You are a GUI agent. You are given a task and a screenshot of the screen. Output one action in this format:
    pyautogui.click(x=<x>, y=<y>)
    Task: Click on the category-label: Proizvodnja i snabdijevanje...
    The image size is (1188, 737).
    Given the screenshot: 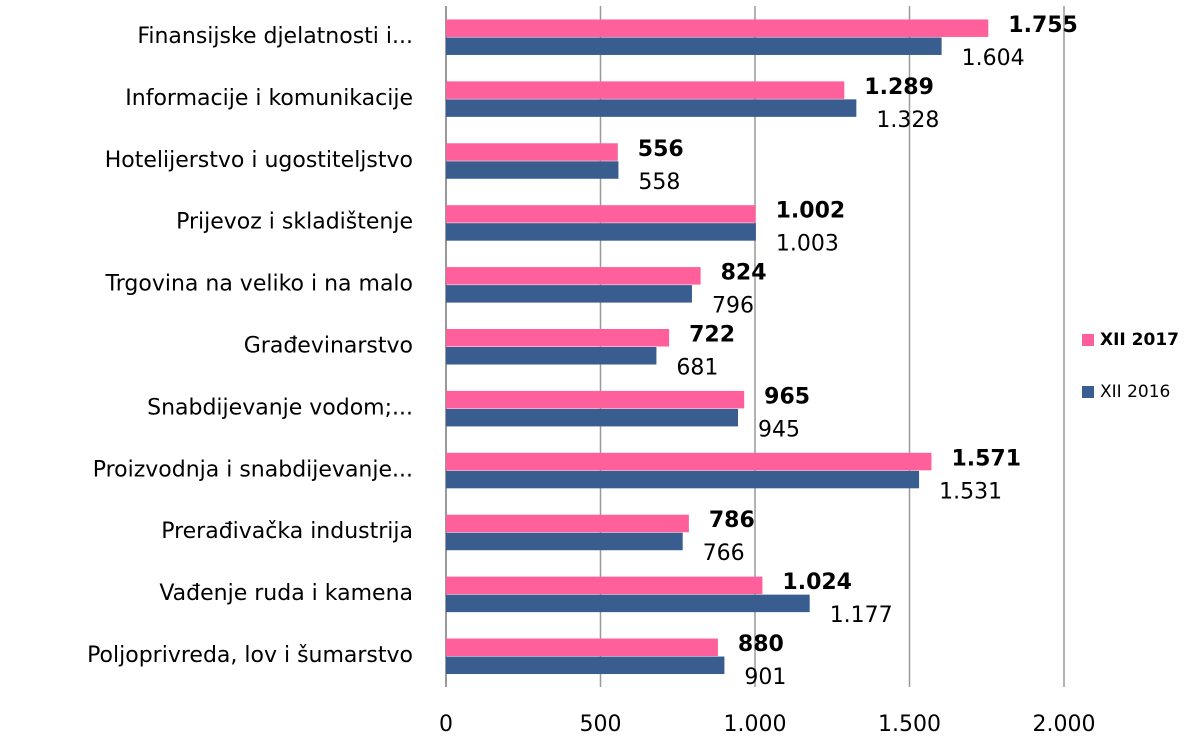 What is the action you would take?
    pyautogui.click(x=253, y=469)
    